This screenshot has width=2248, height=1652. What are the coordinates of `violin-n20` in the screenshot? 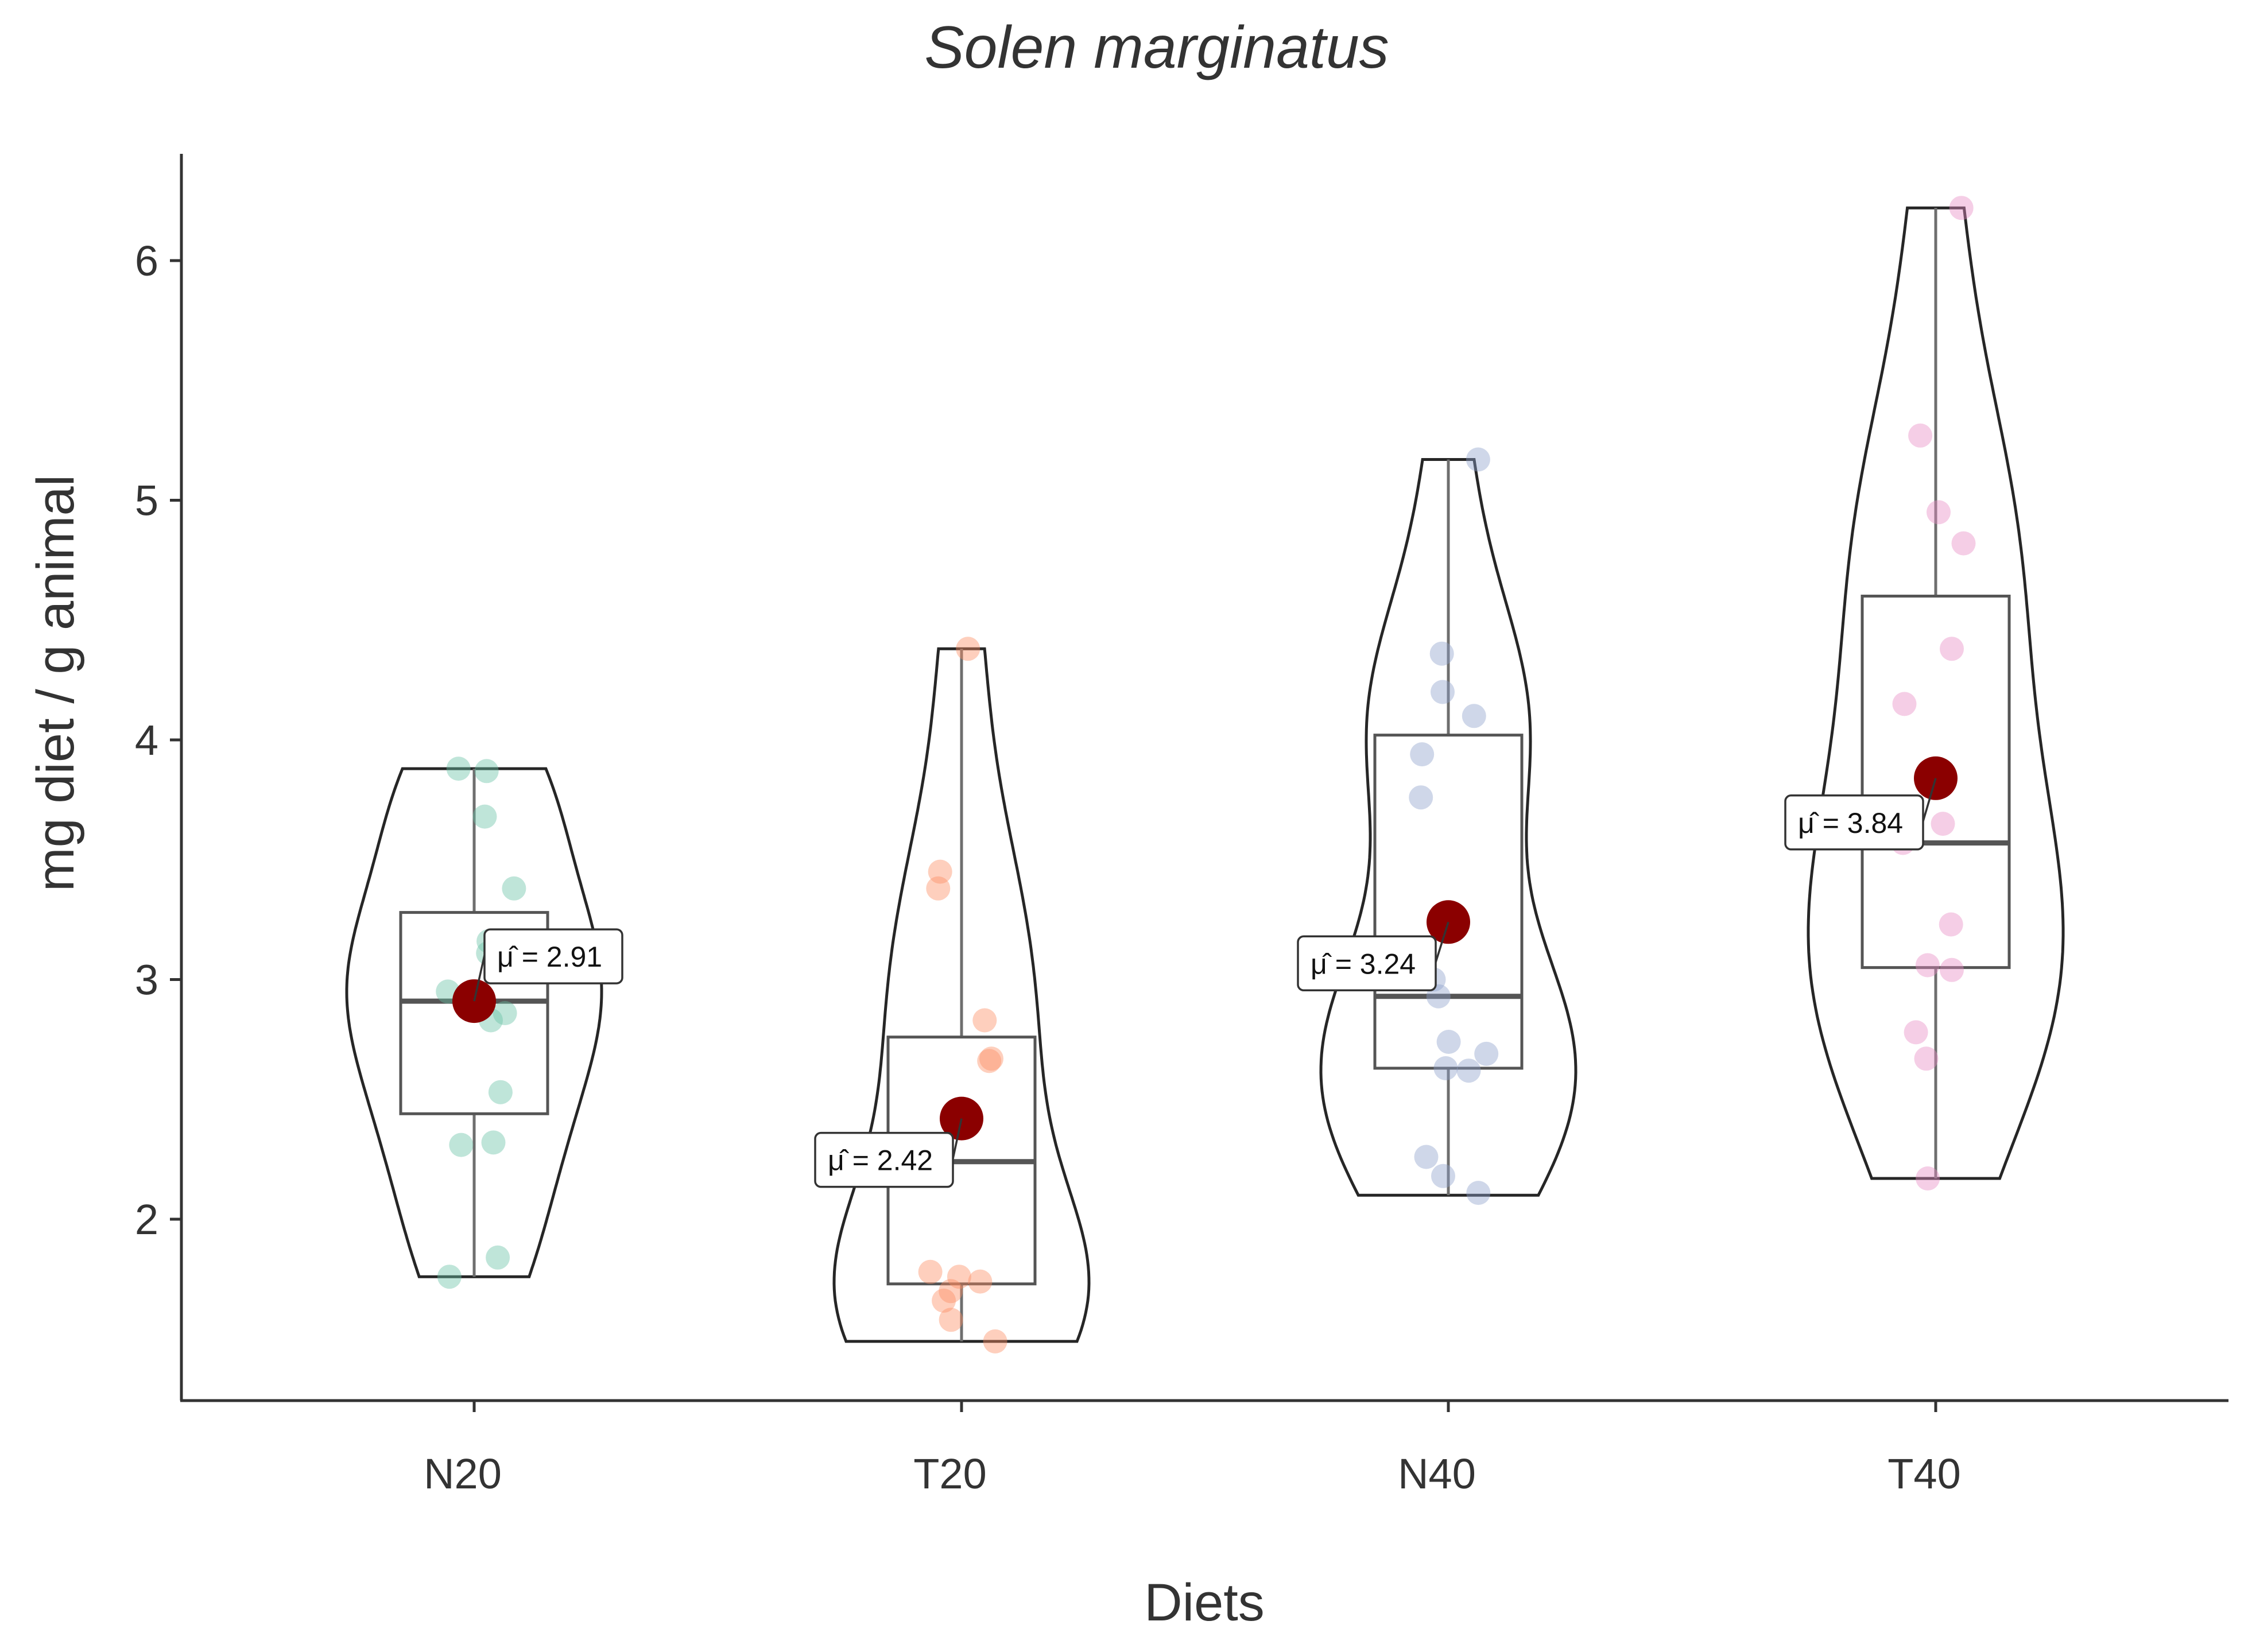 It's located at (474, 1022).